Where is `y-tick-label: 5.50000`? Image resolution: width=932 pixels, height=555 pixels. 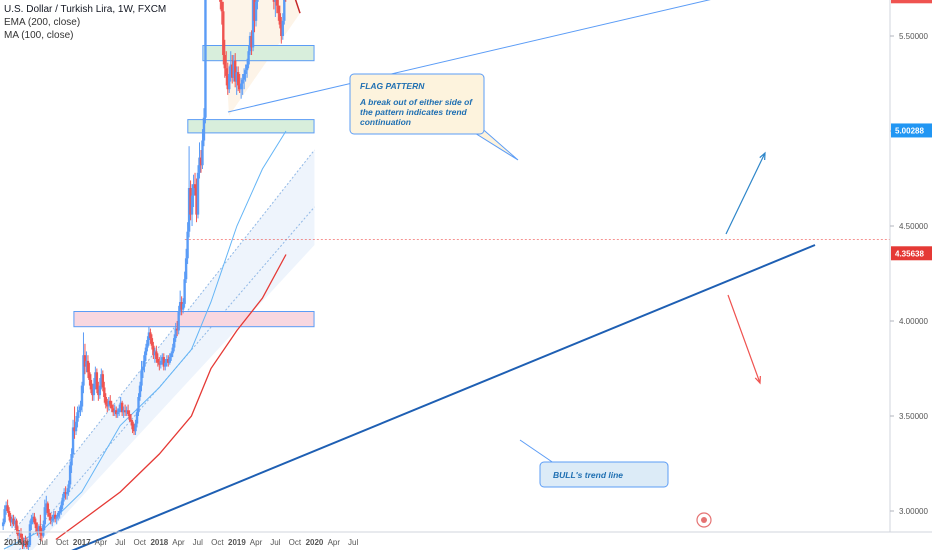
y-tick-label: 5.50000 is located at coordinates (913, 36).